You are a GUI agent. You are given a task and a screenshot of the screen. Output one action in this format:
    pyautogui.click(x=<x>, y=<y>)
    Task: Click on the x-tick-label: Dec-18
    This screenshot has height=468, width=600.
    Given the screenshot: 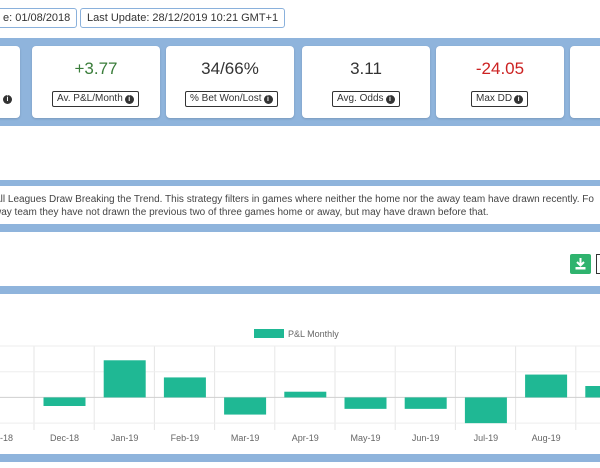 What is the action you would take?
    pyautogui.click(x=64, y=438)
    